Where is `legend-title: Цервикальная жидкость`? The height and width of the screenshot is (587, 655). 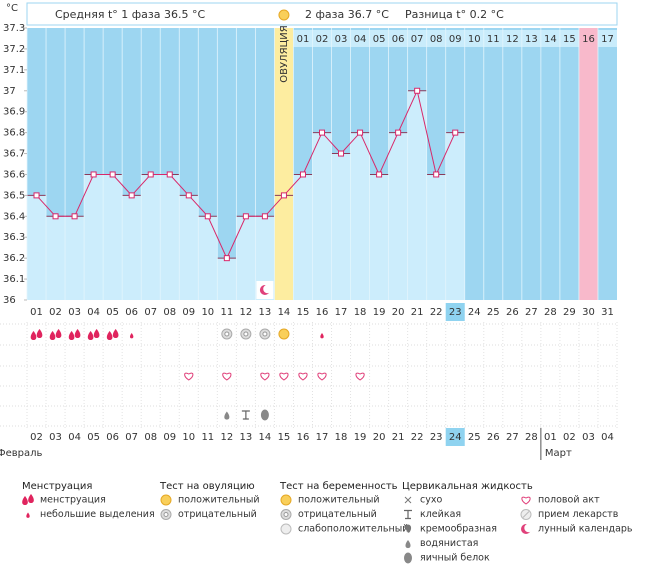
legend-title: Цервикальная жидкость is located at coordinates (467, 486).